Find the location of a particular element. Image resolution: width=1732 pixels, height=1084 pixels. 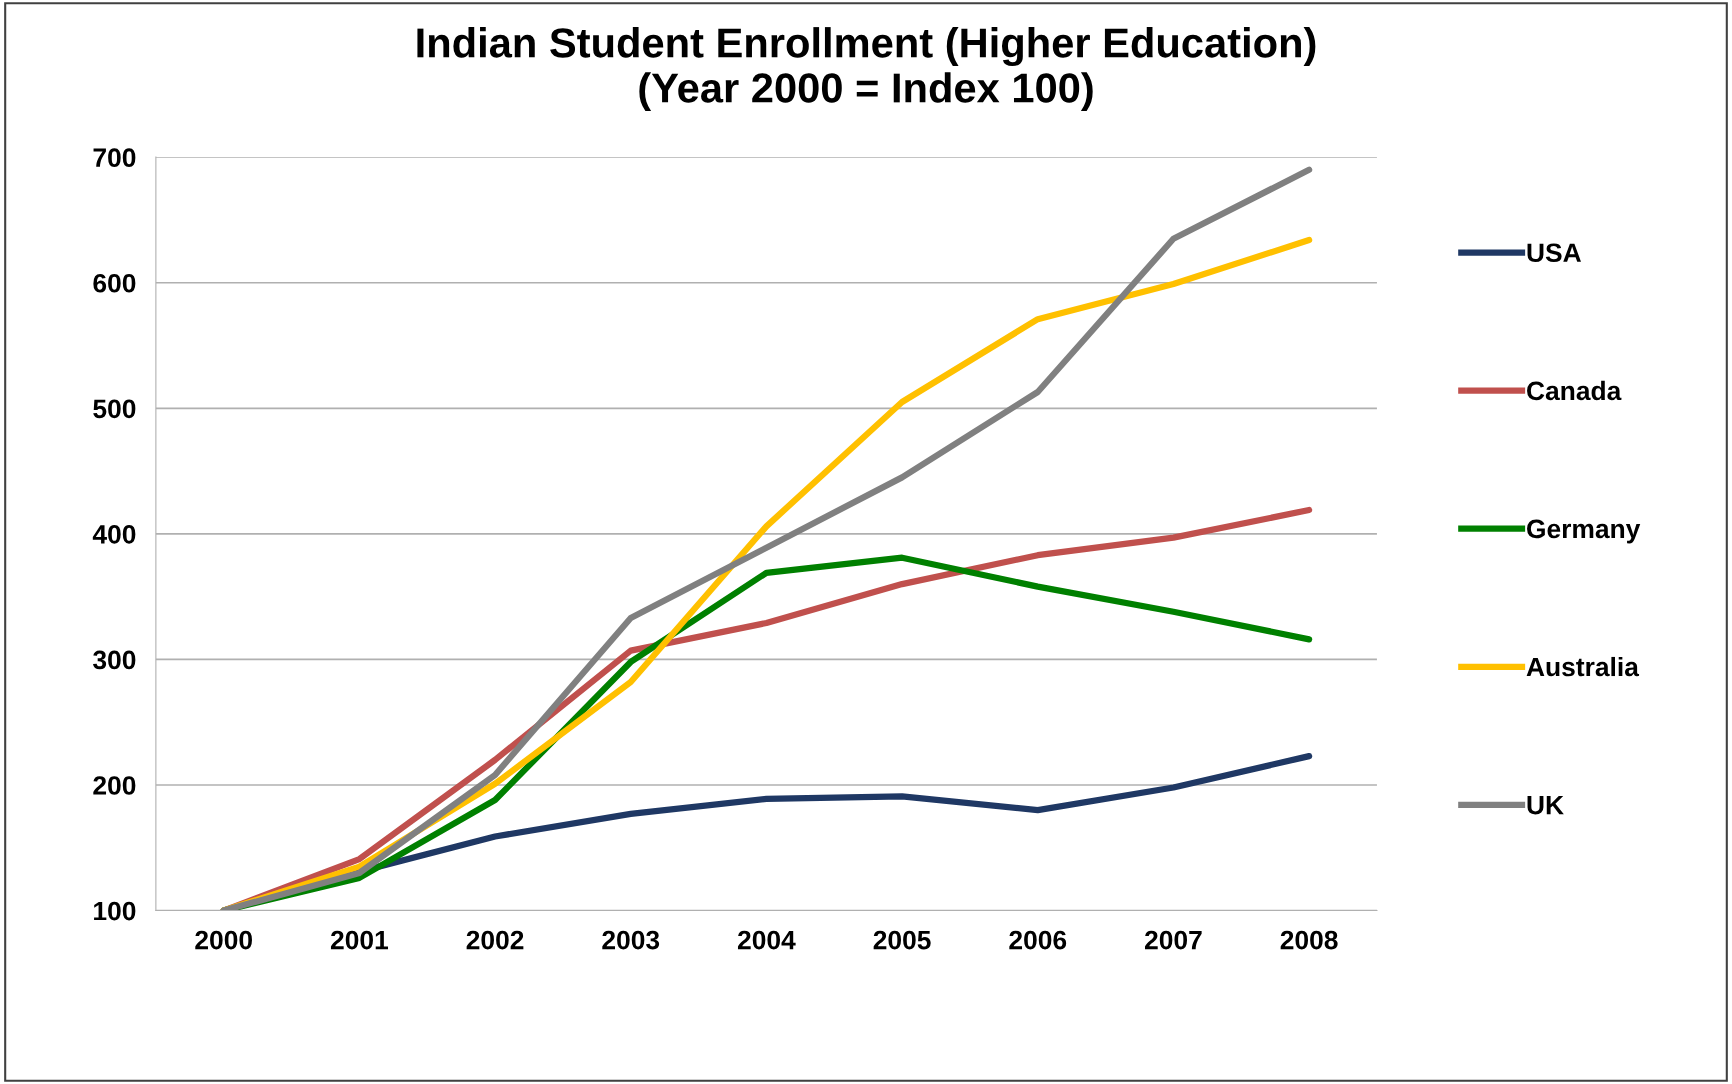

x-tick-label: 2001 is located at coordinates (359, 940).